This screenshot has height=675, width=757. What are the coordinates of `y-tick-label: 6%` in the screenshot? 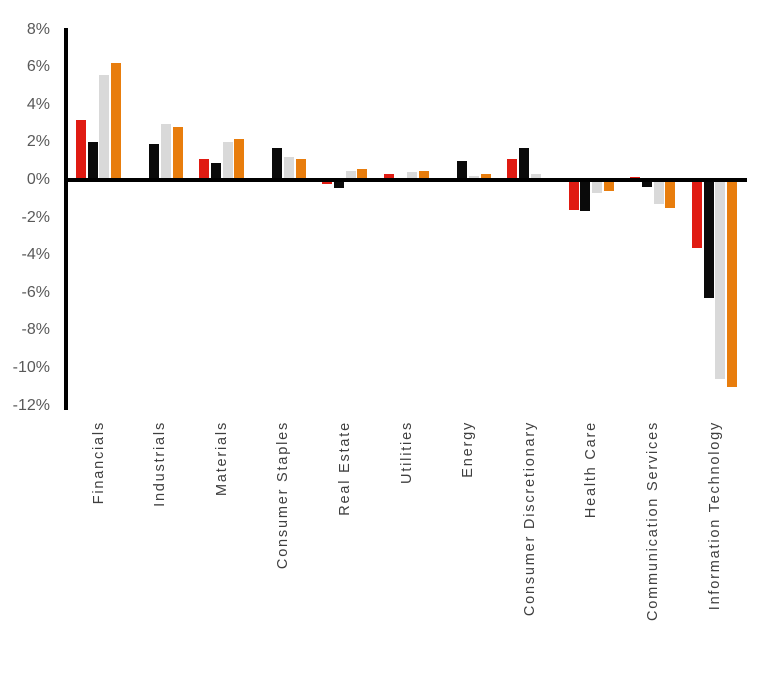 It's located at (38, 67).